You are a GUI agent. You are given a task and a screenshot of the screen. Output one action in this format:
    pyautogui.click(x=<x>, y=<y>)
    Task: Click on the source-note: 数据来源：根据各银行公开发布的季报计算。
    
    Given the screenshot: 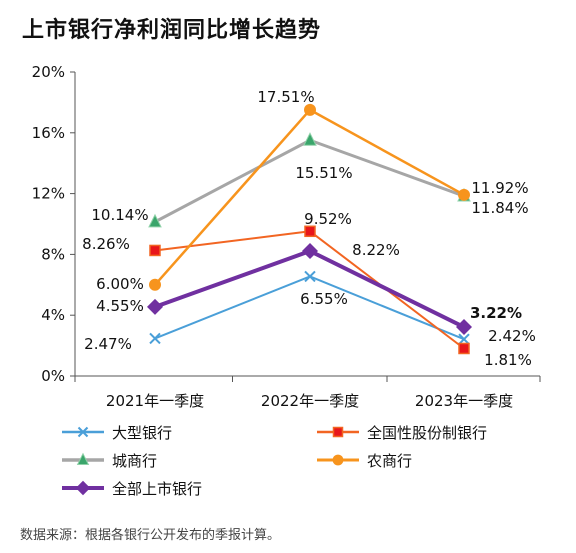 What is the action you would take?
    pyautogui.click(x=150, y=535)
    